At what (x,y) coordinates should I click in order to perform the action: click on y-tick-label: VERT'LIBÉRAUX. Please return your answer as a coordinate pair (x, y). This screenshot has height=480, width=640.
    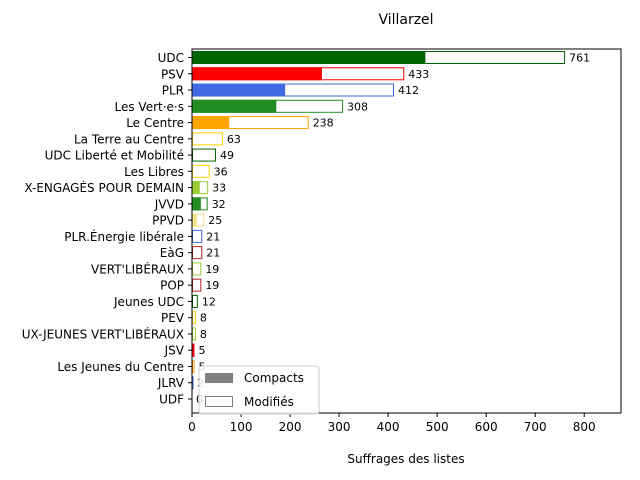
    Looking at the image, I should click on (137, 268).